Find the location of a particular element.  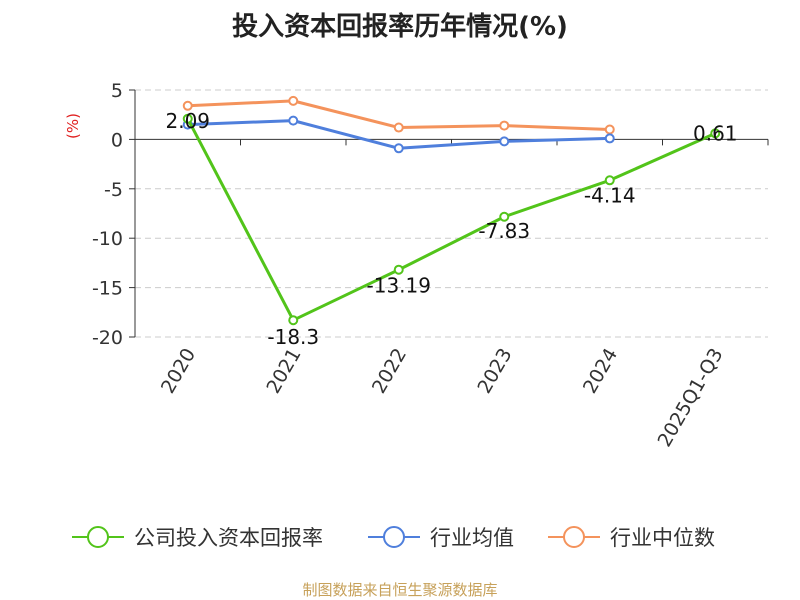

y-tick-label: 5 is located at coordinates (117, 91).